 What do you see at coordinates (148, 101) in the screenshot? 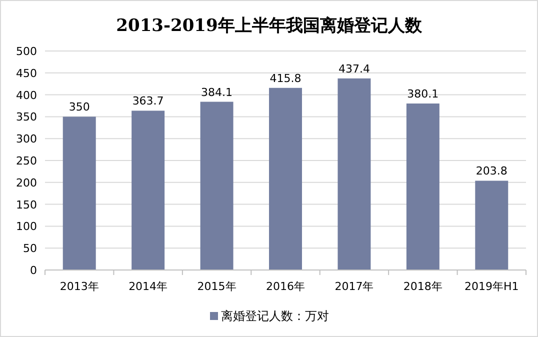
I see `data-label: 363.7` at bounding box center [148, 101].